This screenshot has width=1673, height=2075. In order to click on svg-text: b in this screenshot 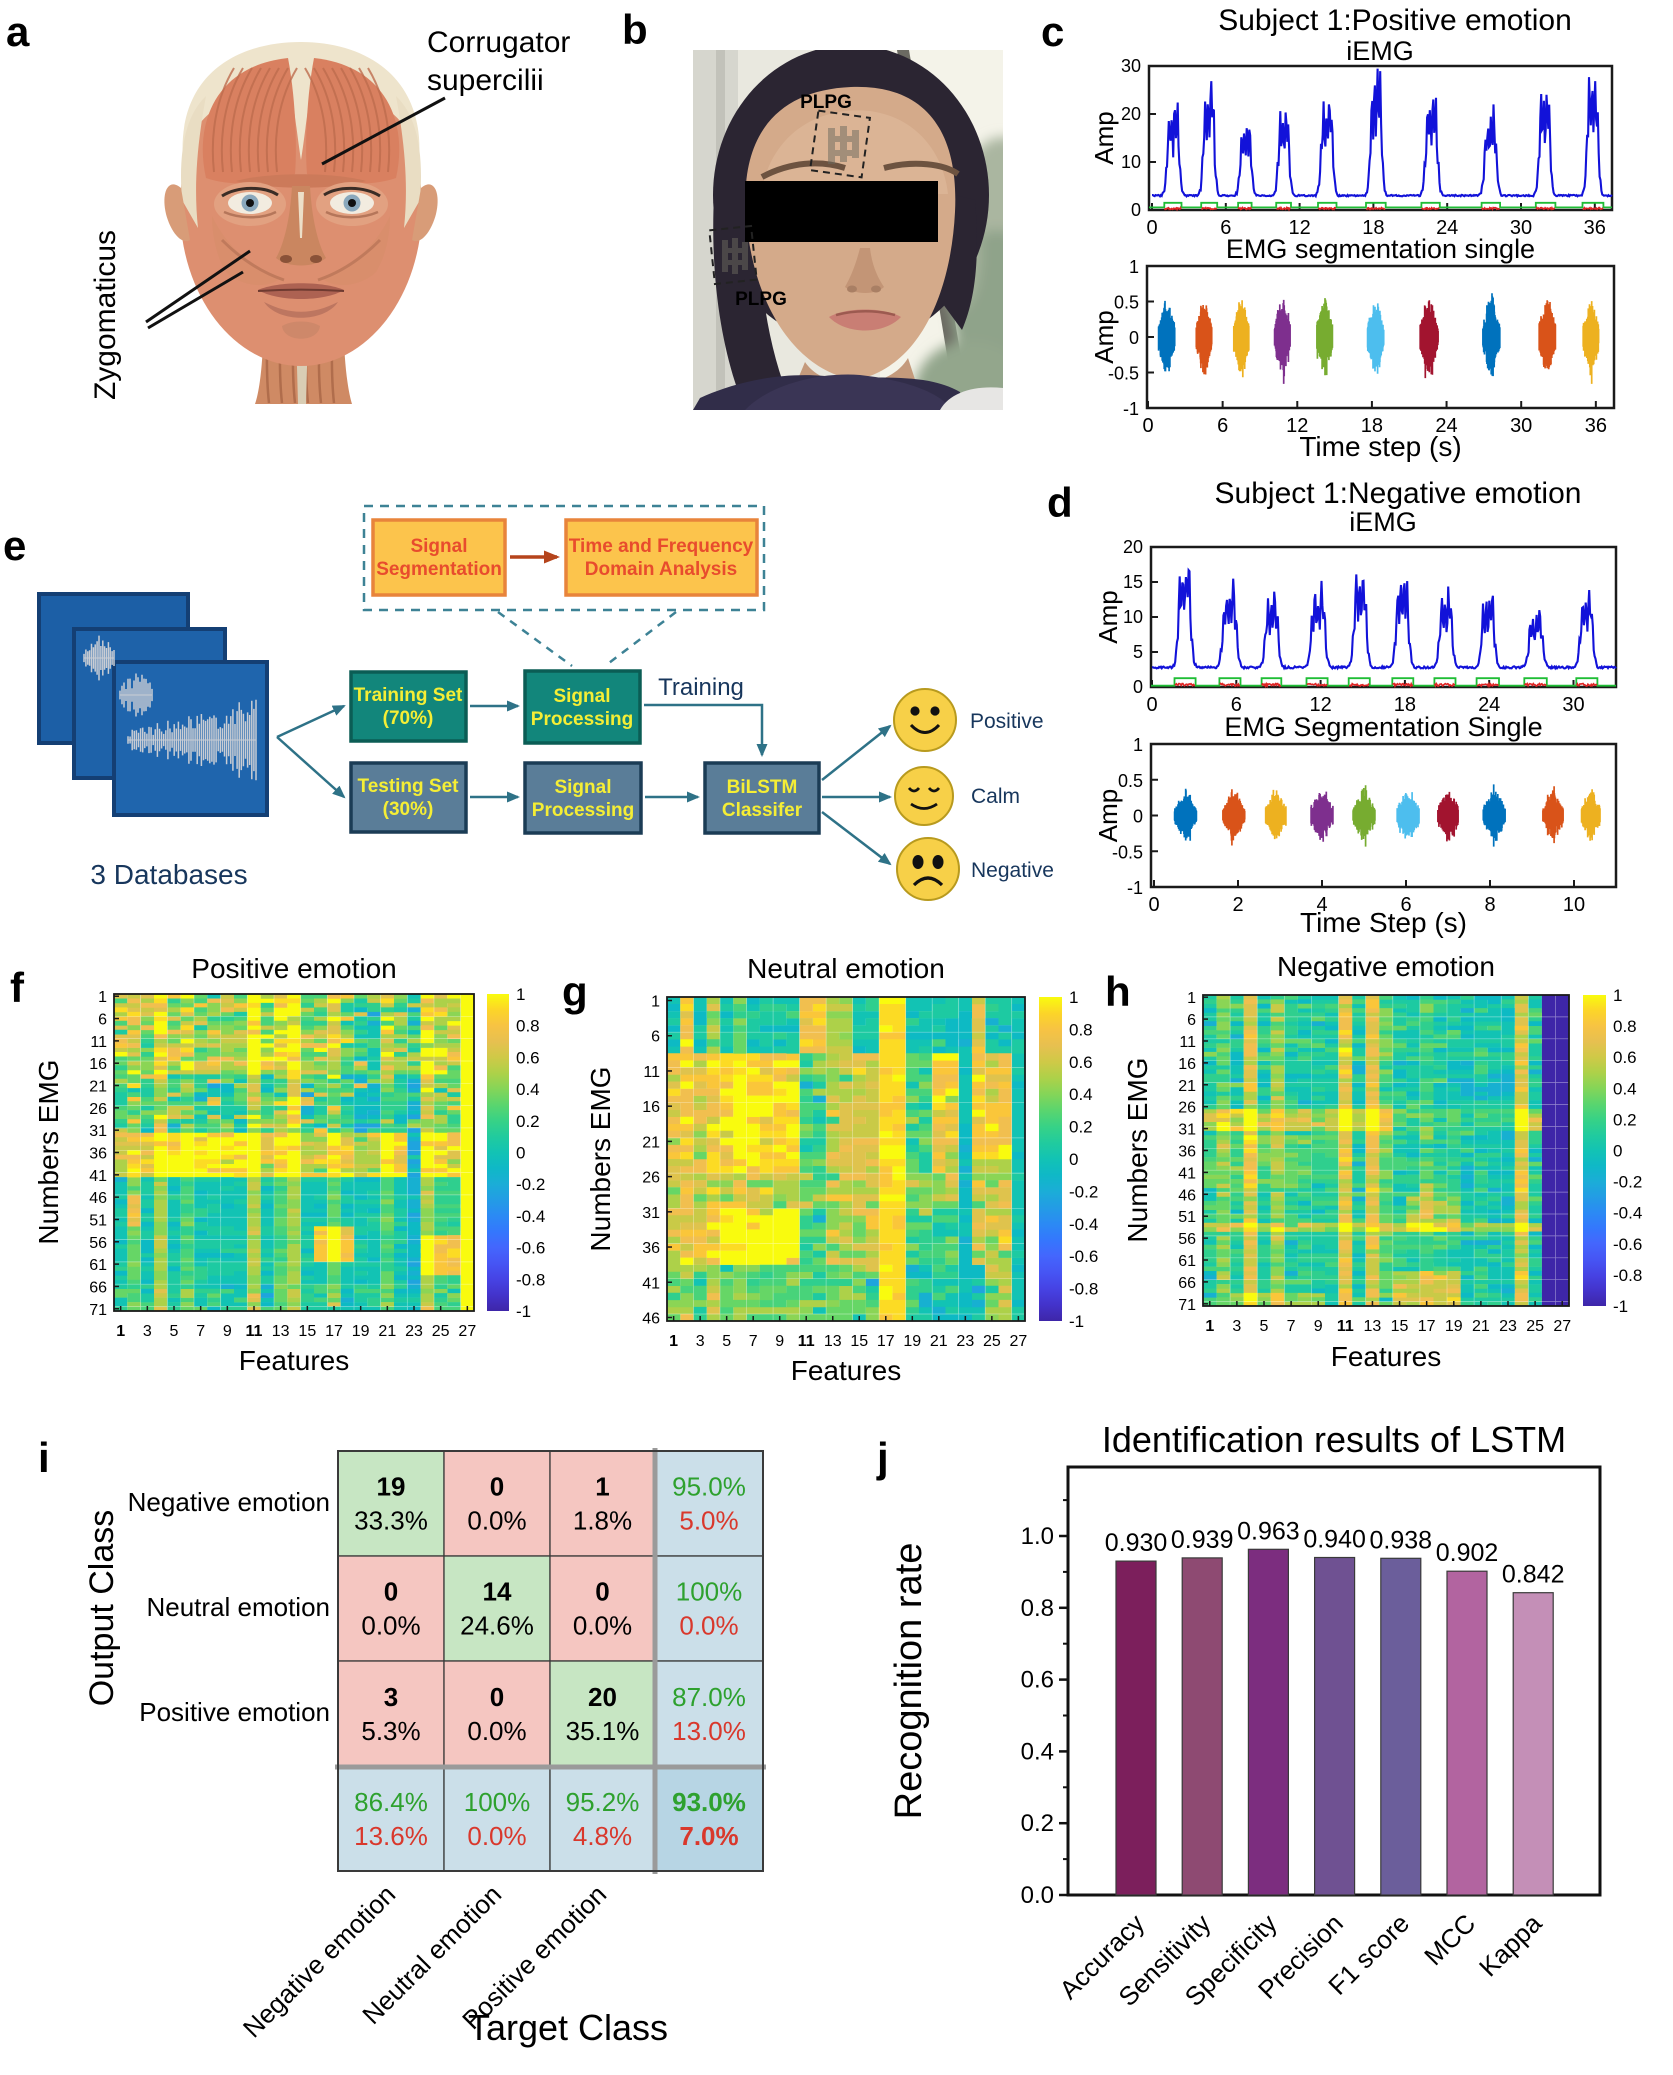, I will do `click(635, 29)`.